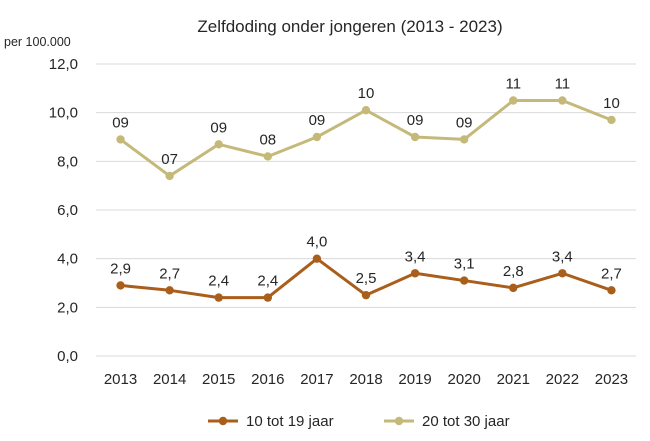 The height and width of the screenshot is (441, 650). Describe the element at coordinates (218, 379) in the screenshot. I see `x-tick-label: 2015` at that location.